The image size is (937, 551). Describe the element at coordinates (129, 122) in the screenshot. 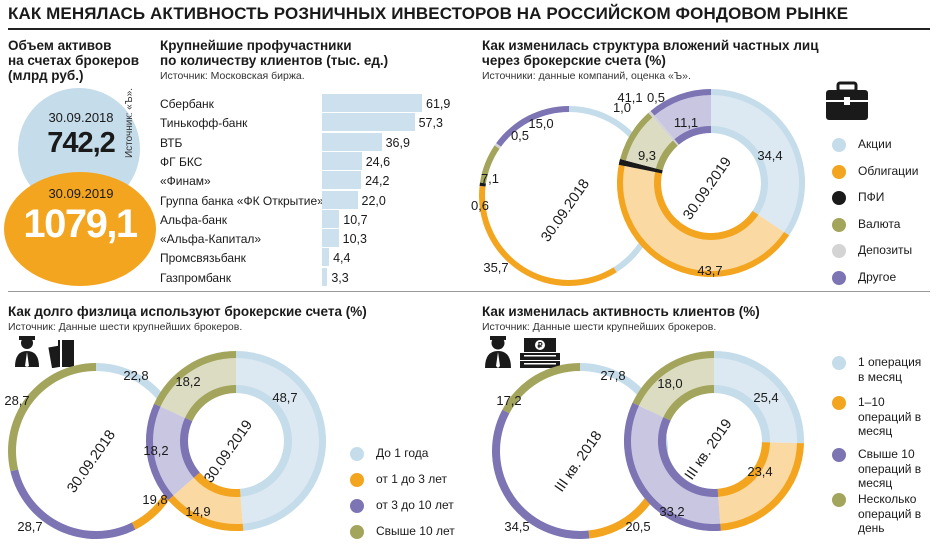

I see `assets-source: Источник: «Ъ».` at that location.